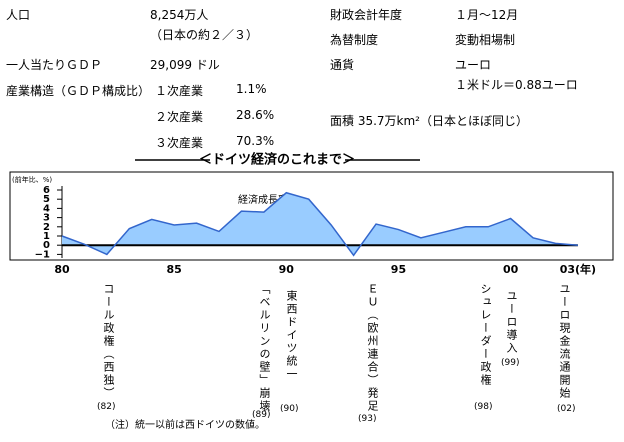  Describe the element at coordinates (372, 348) in the screenshot. I see `event-label: ＥＵ（欧州連合）発足` at that location.